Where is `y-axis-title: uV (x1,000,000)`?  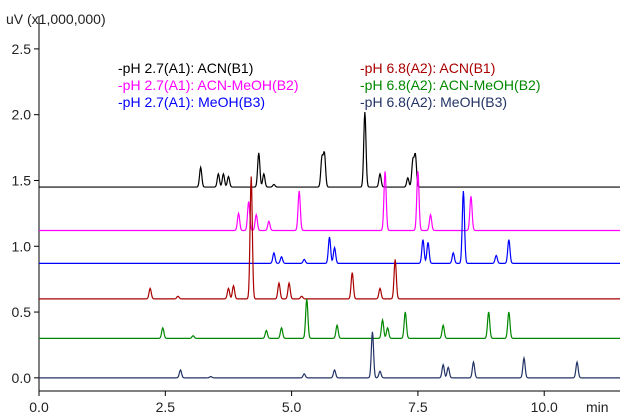
y-axis-title: uV (x1,000,000) is located at coordinates (56, 19).